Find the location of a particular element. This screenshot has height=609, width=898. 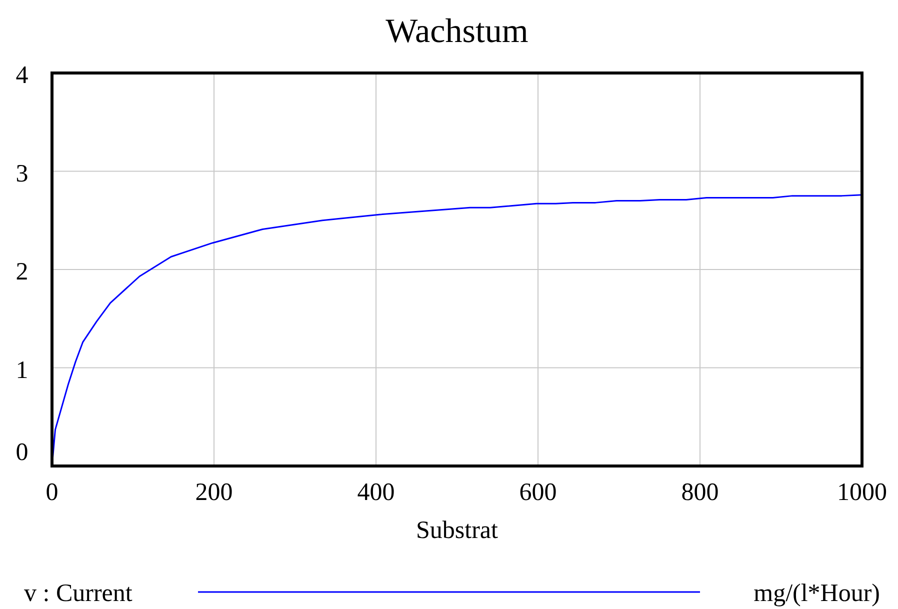

text: v : Current is located at coordinates (78, 593).